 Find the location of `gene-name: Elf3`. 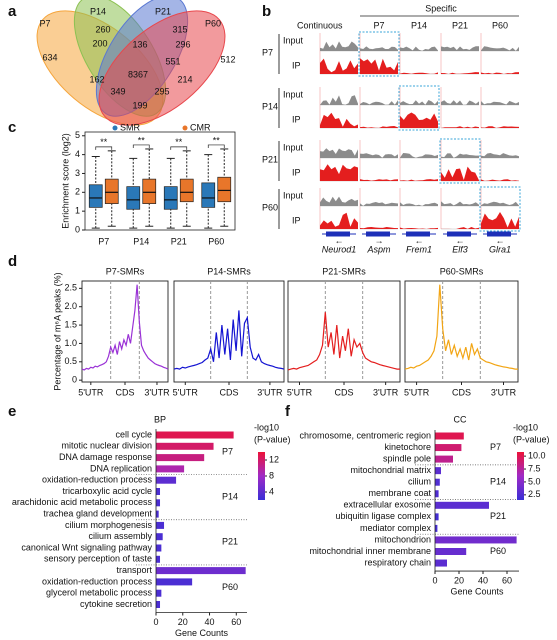

gene-name: Elf3 is located at coordinates (460, 249).